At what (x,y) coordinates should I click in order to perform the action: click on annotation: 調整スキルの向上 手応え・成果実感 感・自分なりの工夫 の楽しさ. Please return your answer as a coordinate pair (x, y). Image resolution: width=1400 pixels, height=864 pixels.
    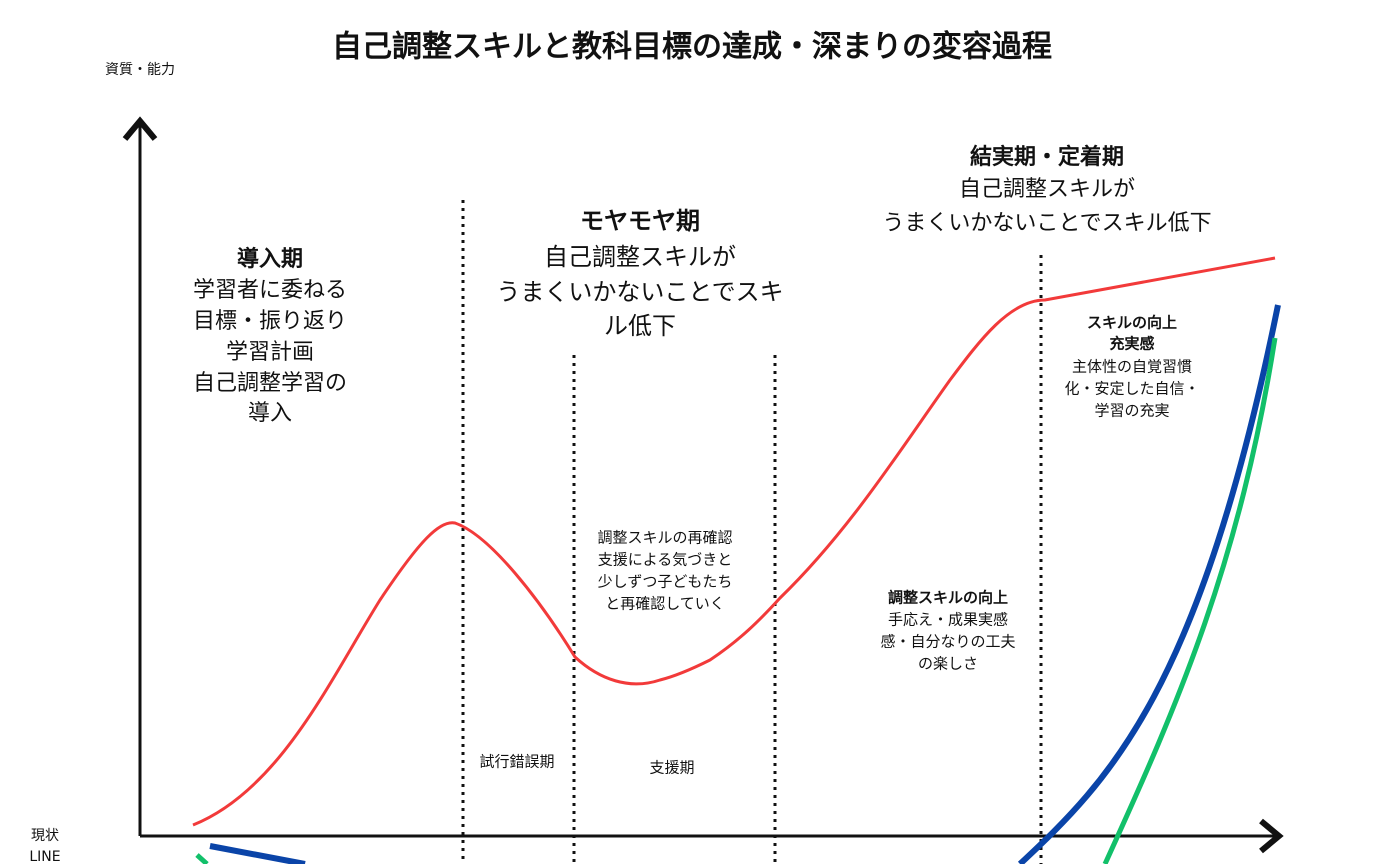
    Looking at the image, I should click on (947, 631).